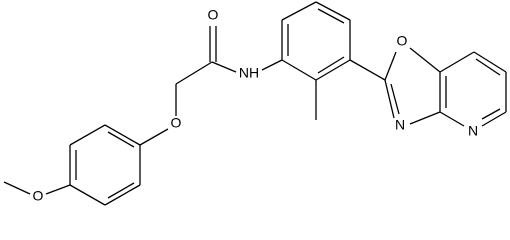 This screenshot has width=510, height=240. Describe the element at coordinates (249, 73) in the screenshot. I see `atom-label: NH` at that location.